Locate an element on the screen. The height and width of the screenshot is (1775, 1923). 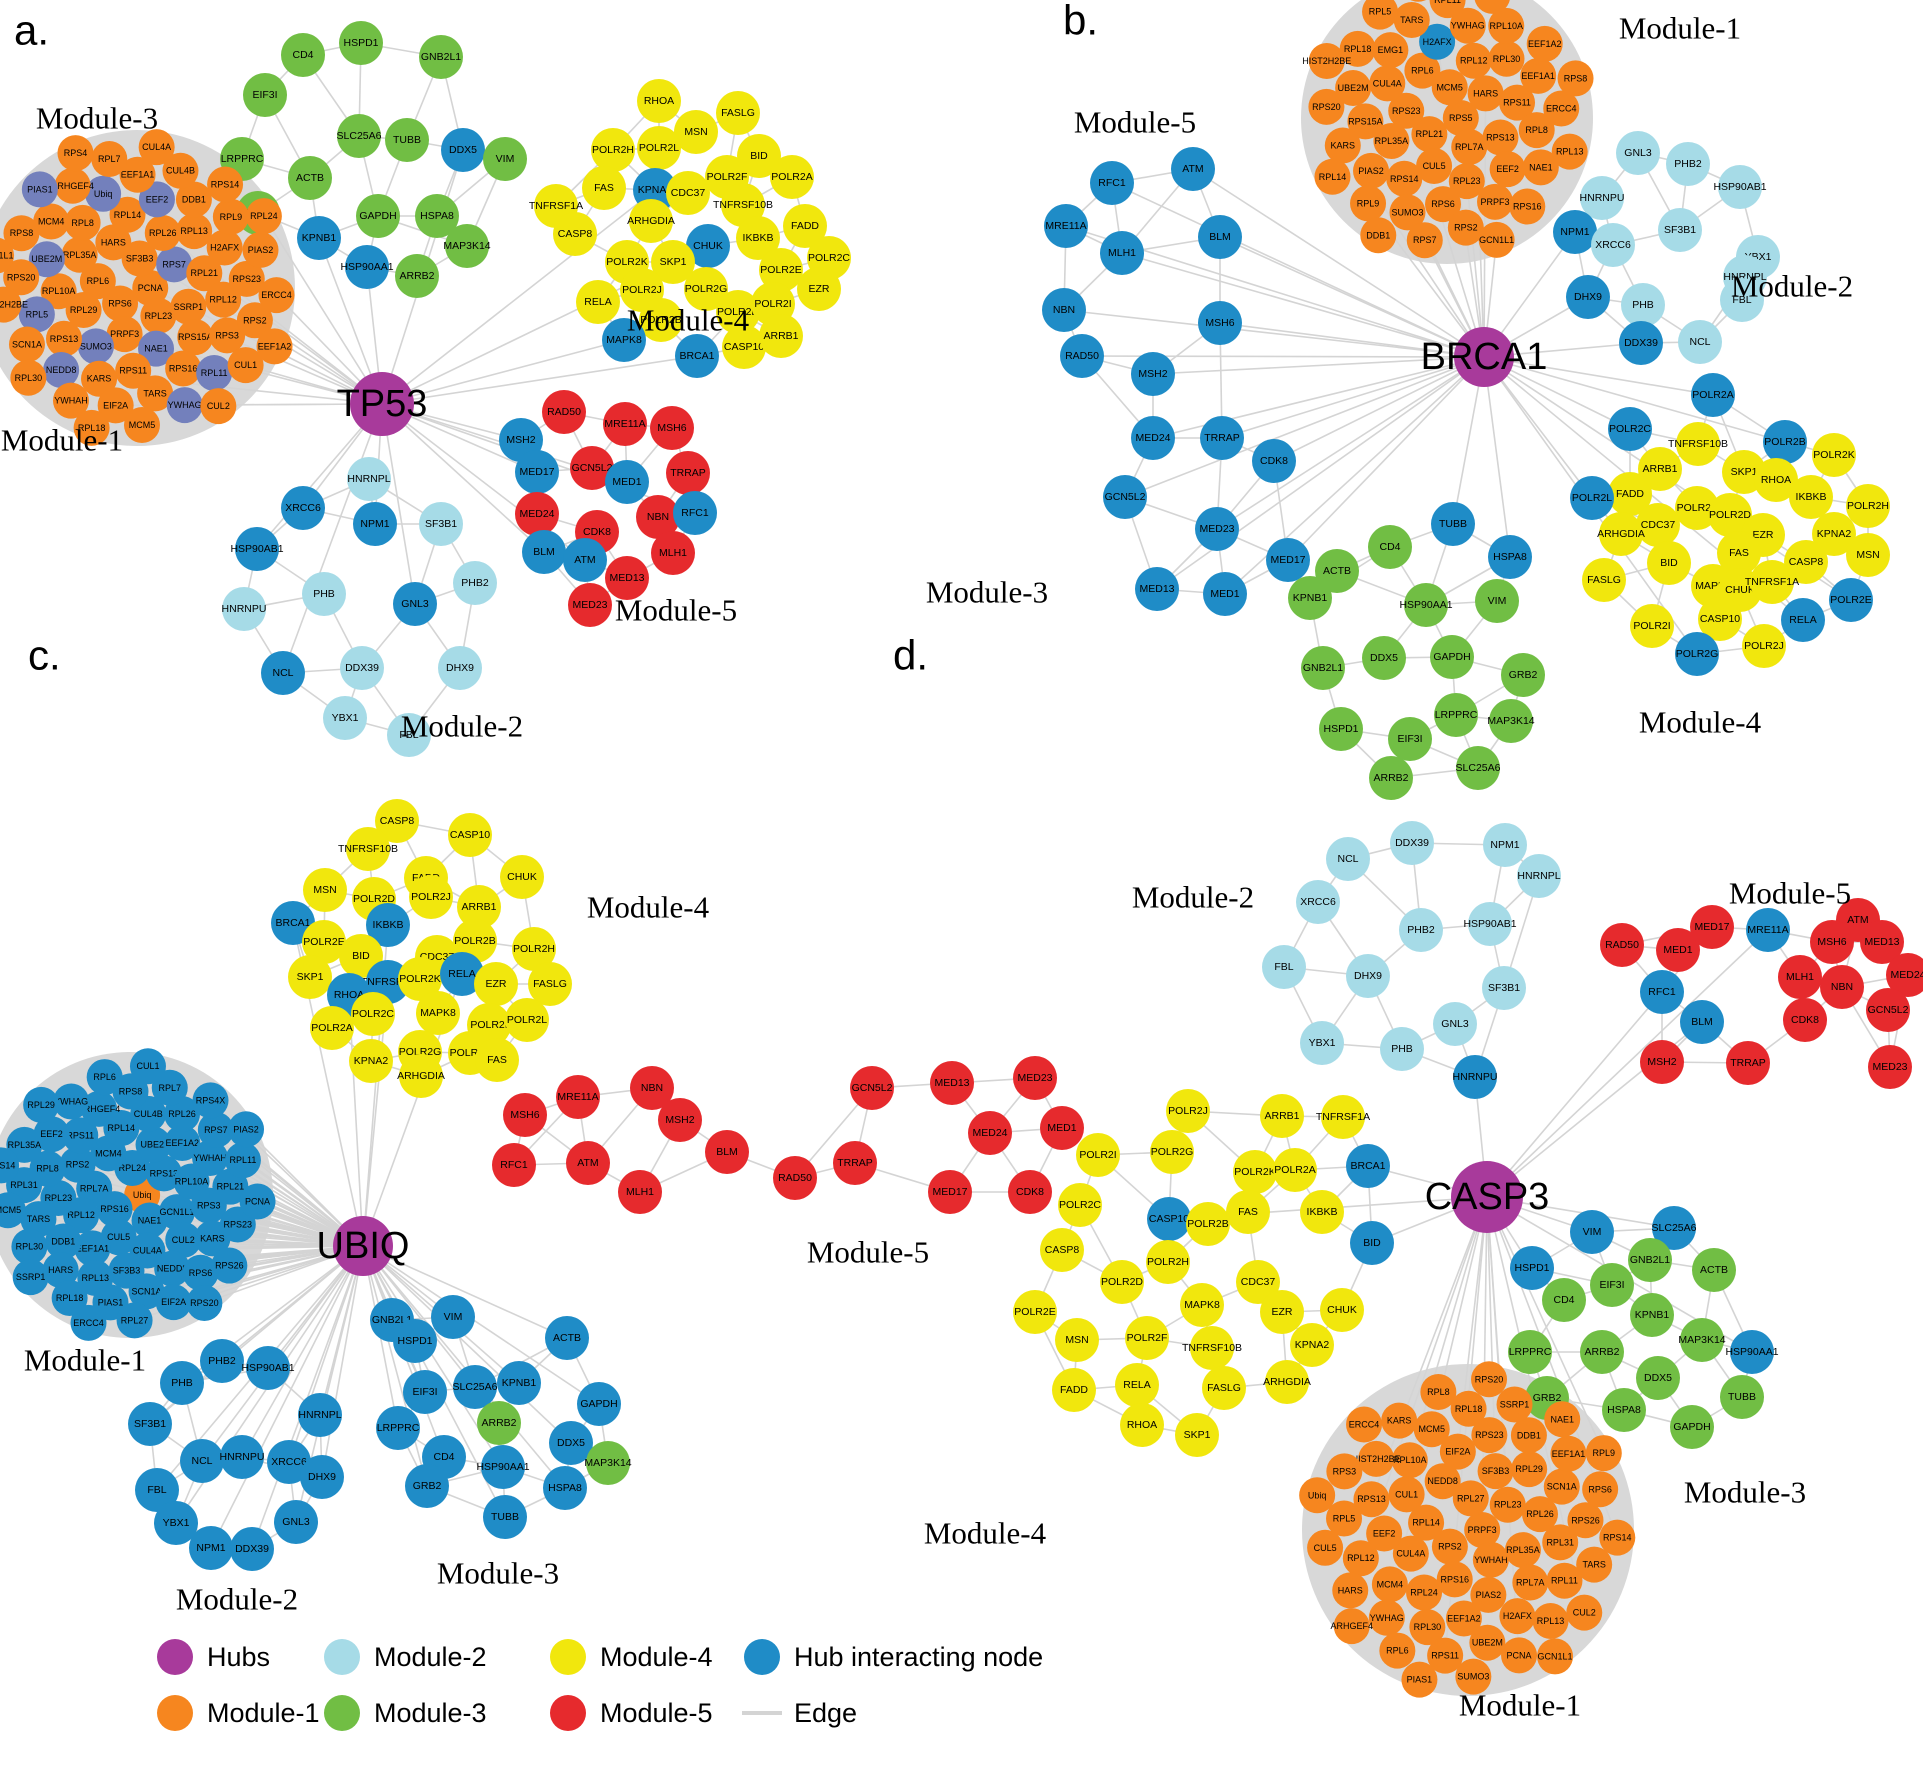
node-SSRP1: SSRP1 is located at coordinates (1514, 1404).